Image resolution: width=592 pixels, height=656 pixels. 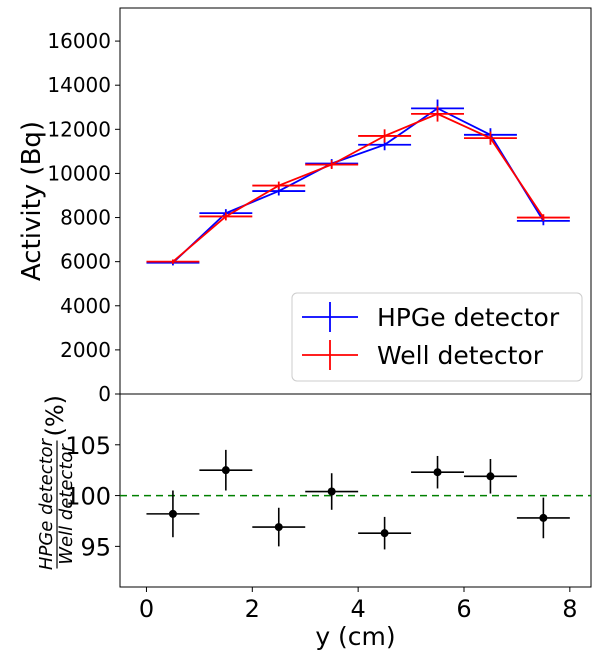 I want to click on activity-y-tick-label: 0, so click(x=104, y=394).